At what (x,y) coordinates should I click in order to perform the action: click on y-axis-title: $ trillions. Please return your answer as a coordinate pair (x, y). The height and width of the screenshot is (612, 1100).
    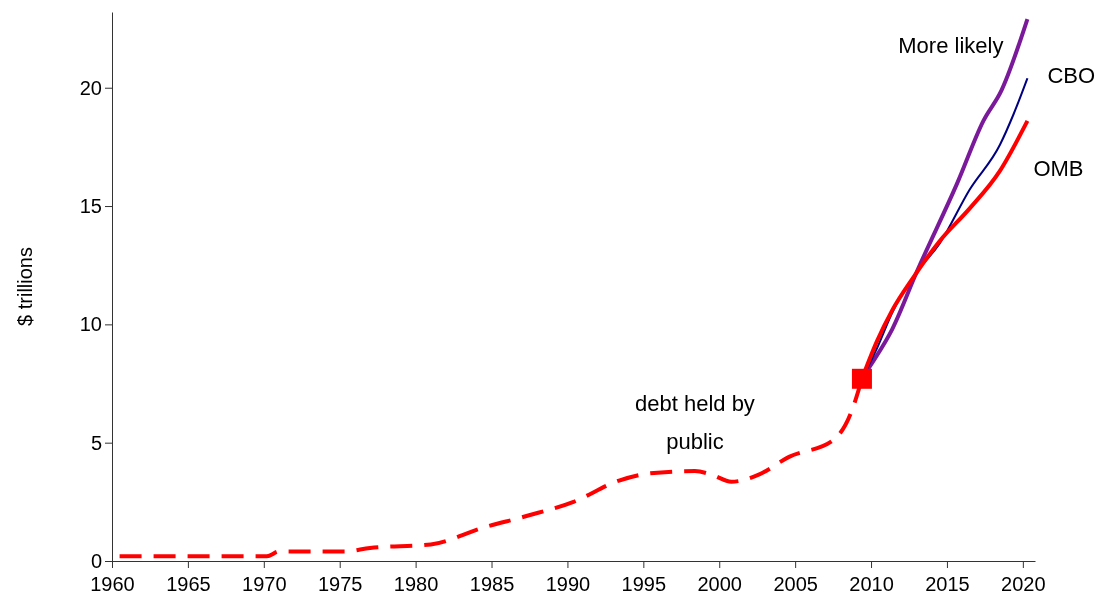
    Looking at the image, I should click on (25, 286).